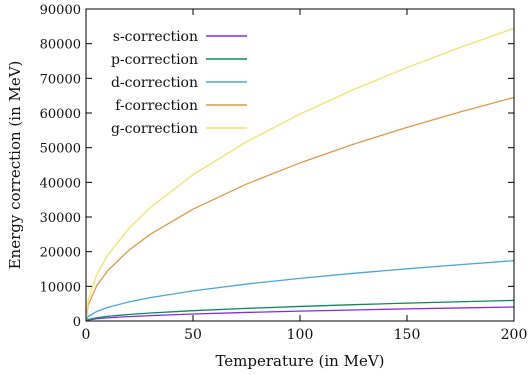  Describe the element at coordinates (299, 361) in the screenshot. I see `x-axis-label: Temperature (in MeV)` at that location.